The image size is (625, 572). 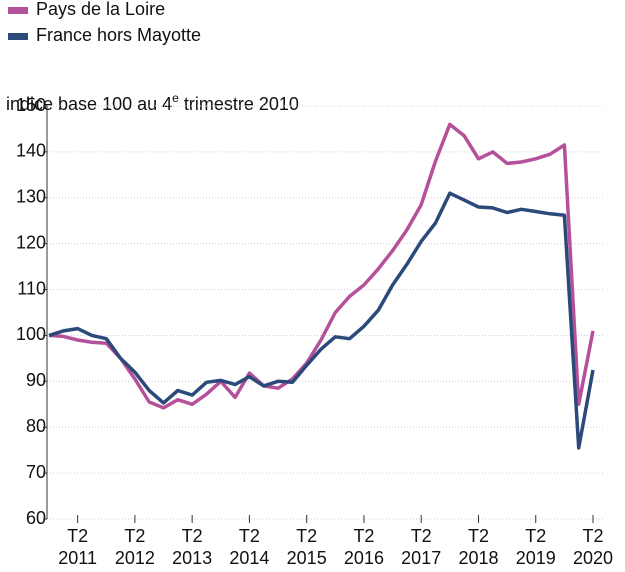 What do you see at coordinates (478, 558) in the screenshot?
I see `x-tick-label: 2018` at bounding box center [478, 558].